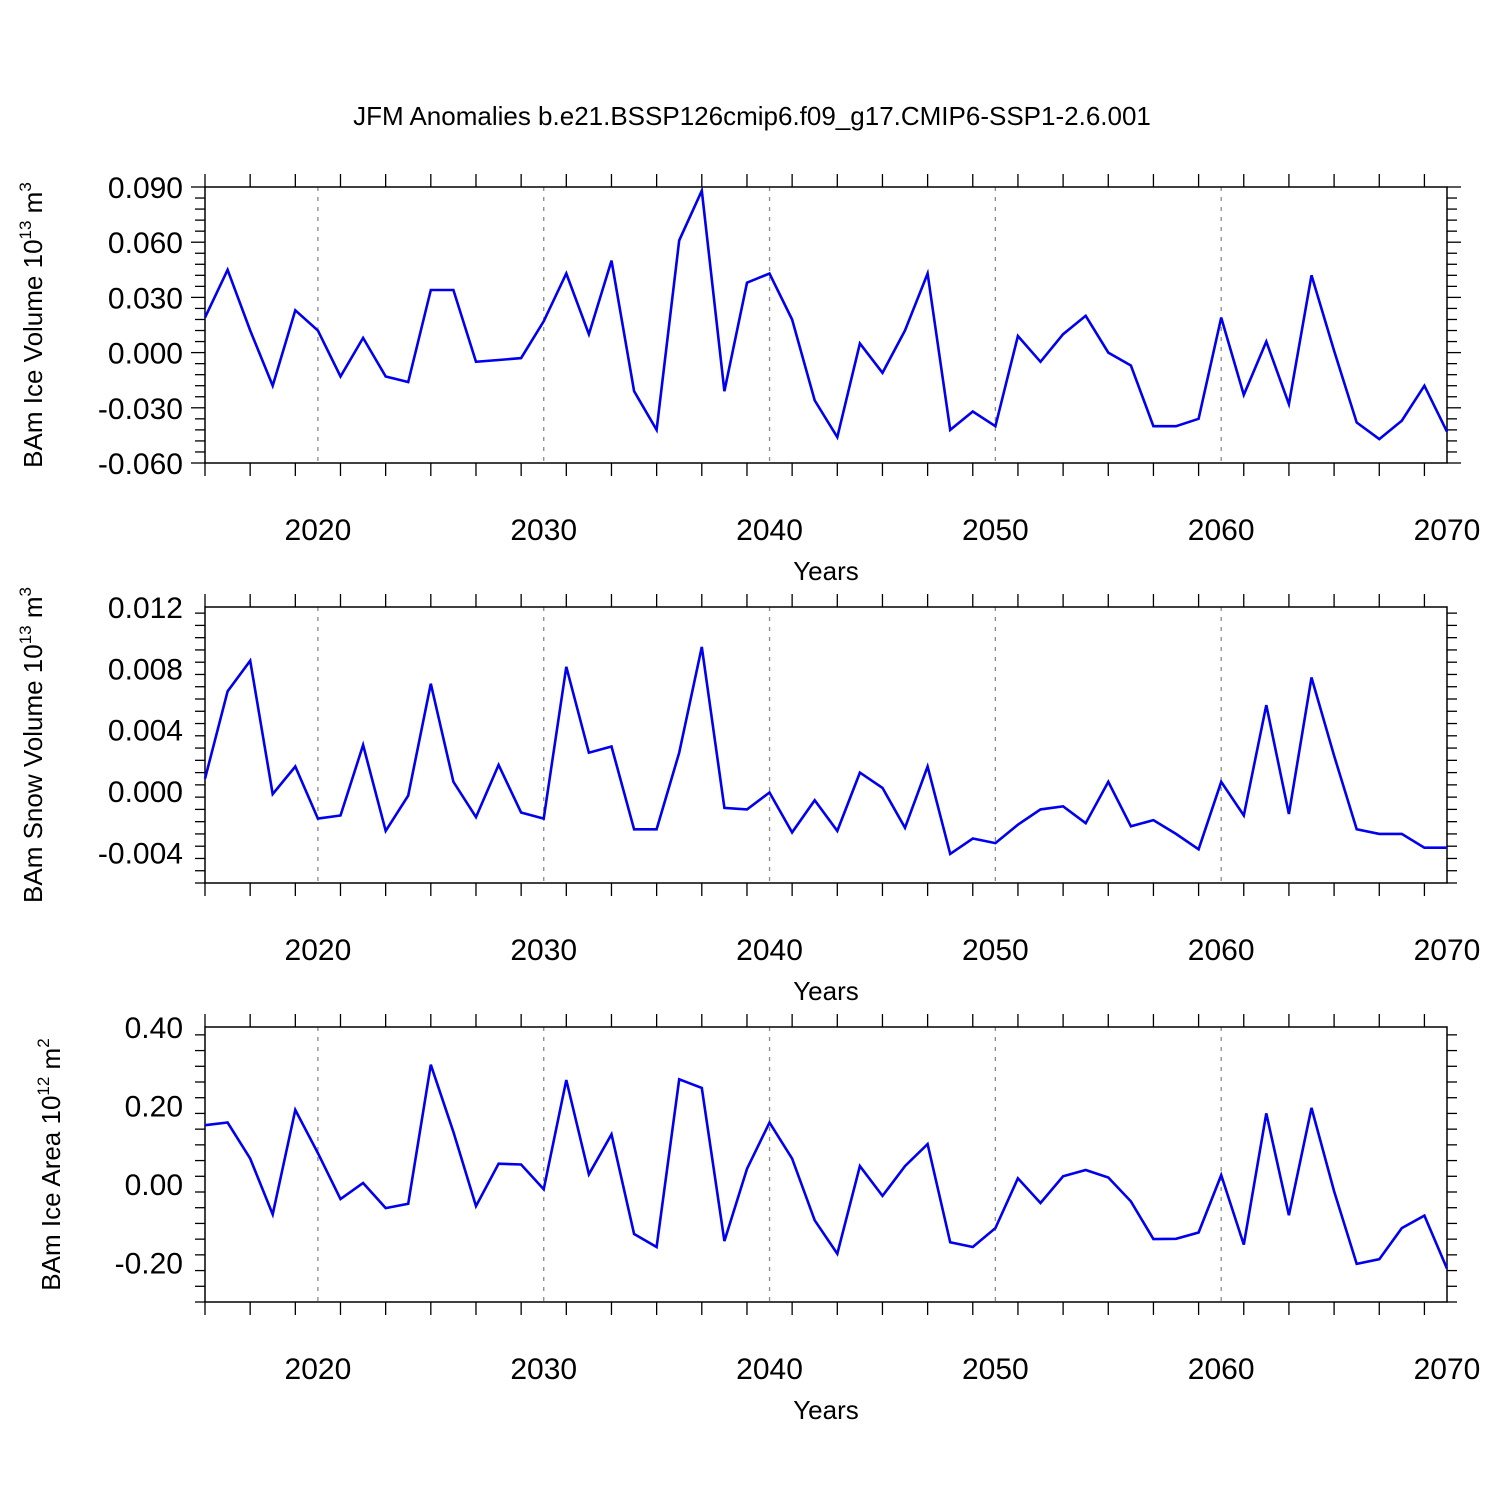 The width and height of the screenshot is (1500, 1500). What do you see at coordinates (145, 188) in the screenshot?
I see `y-tick-label: 0.090` at bounding box center [145, 188].